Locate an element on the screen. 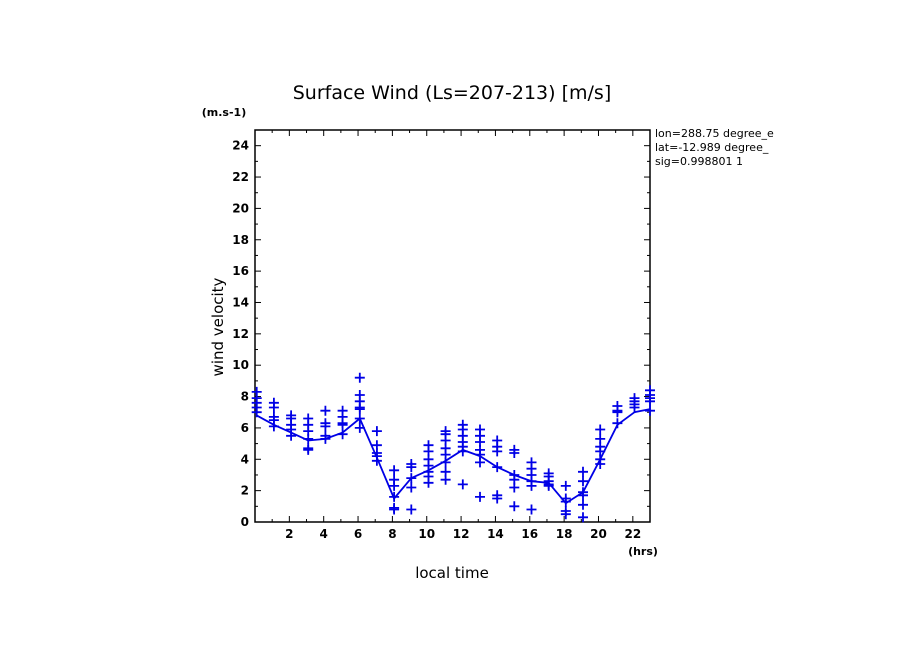 Image resolution: width=904 pixels, height=654 pixels. x-tick-label: 22 is located at coordinates (632, 534).